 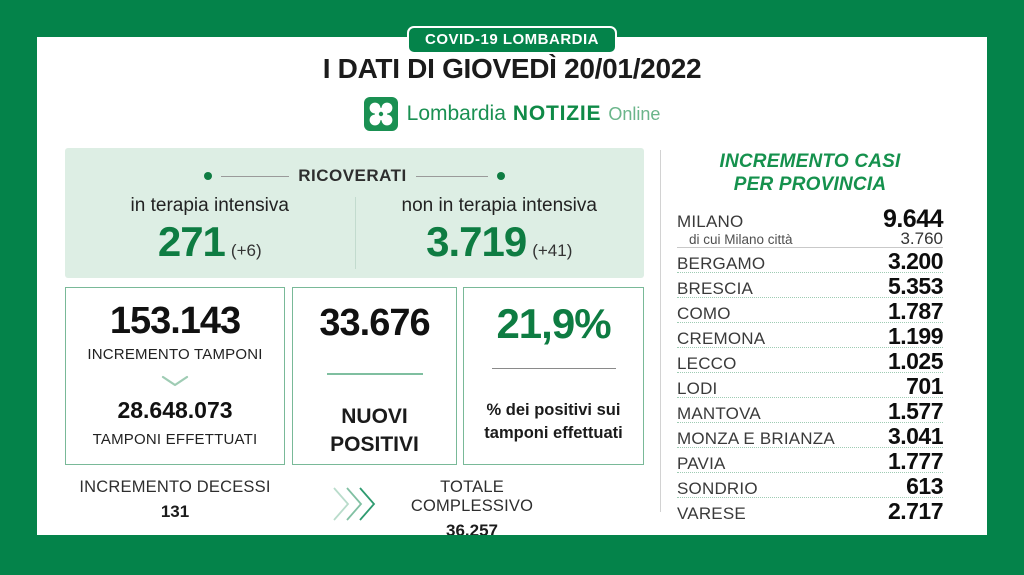 What do you see at coordinates (915, 436) in the screenshot?
I see `province-value: 3.041` at bounding box center [915, 436].